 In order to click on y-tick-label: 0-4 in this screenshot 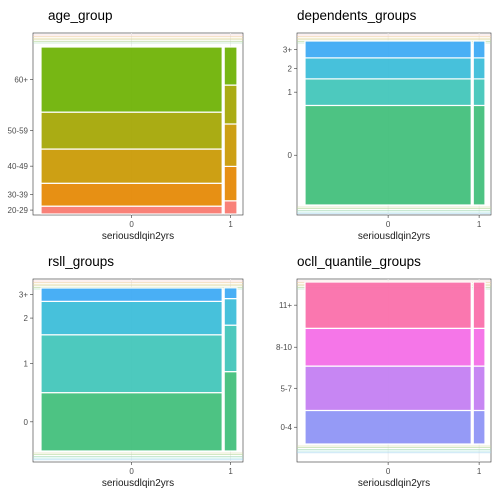, I will do `click(286, 427)`.